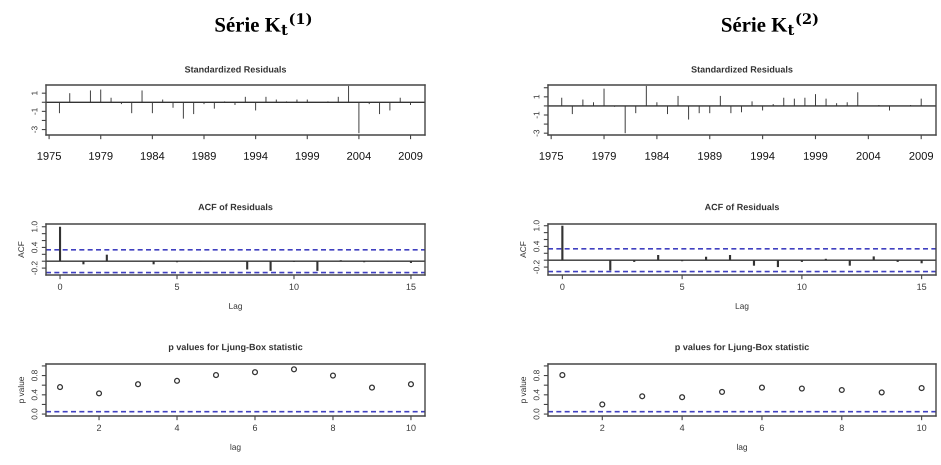 This screenshot has height=465, width=941. Describe the element at coordinates (263, 24) in the screenshot. I see `chart-title: Série K$_{t}$$^{(1)}$` at that location.